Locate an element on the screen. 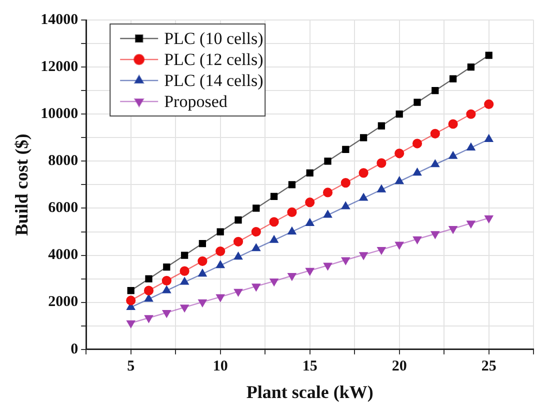 The image size is (547, 416). y-tick-label: 14000 is located at coordinates (59, 20).